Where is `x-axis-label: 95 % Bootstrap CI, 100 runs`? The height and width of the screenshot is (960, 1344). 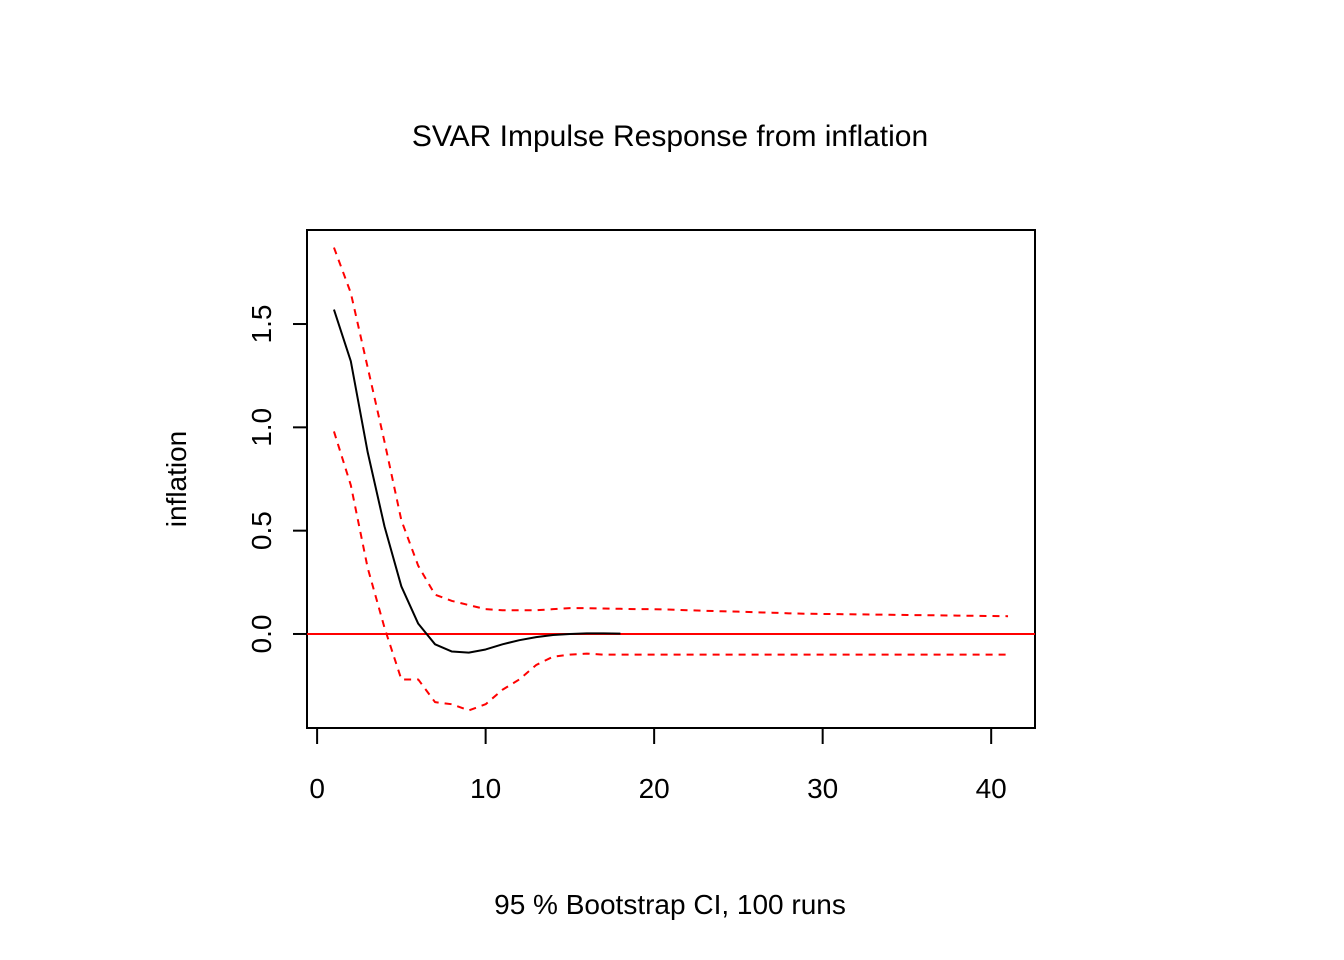
x-axis-label: 95 % Bootstrap CI, 100 runs is located at coordinates (670, 904).